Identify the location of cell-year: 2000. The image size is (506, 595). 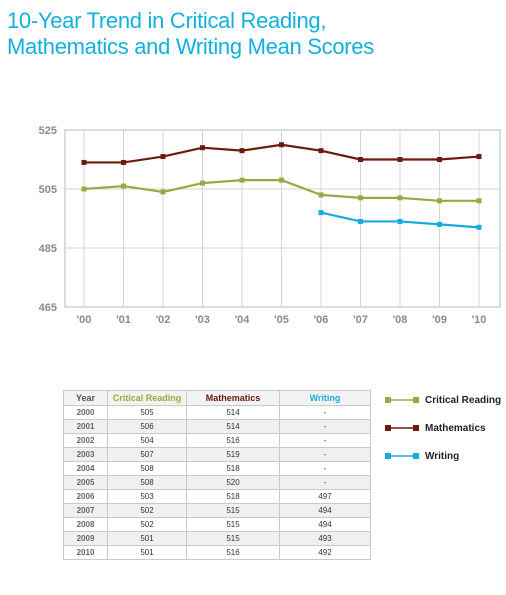
(85, 412).